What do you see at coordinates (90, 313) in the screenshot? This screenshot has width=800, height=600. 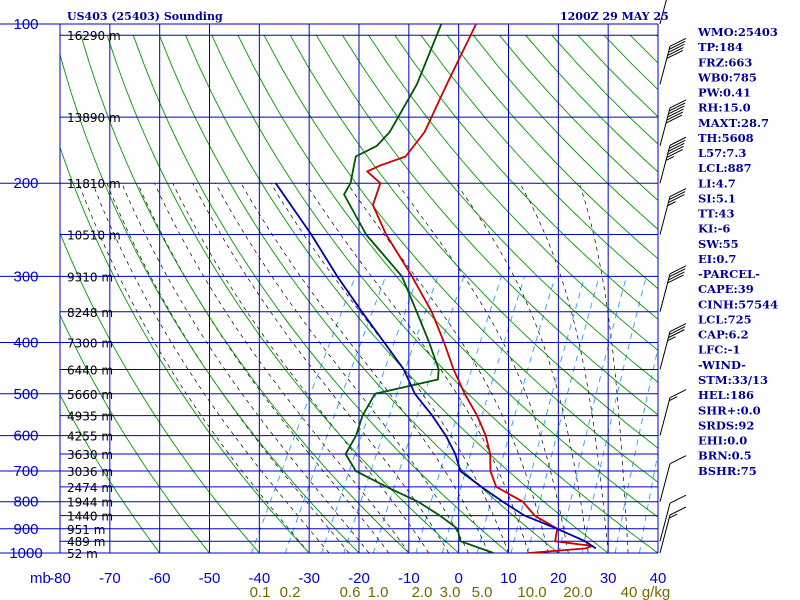 I see `height-label: 8248 m` at bounding box center [90, 313].